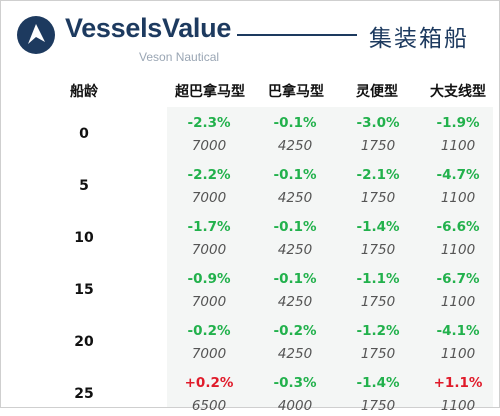 Image resolution: width=500 pixels, height=416 pixels. Describe the element at coordinates (84, 238) in the screenshot. I see `row-age: 10` at that location.